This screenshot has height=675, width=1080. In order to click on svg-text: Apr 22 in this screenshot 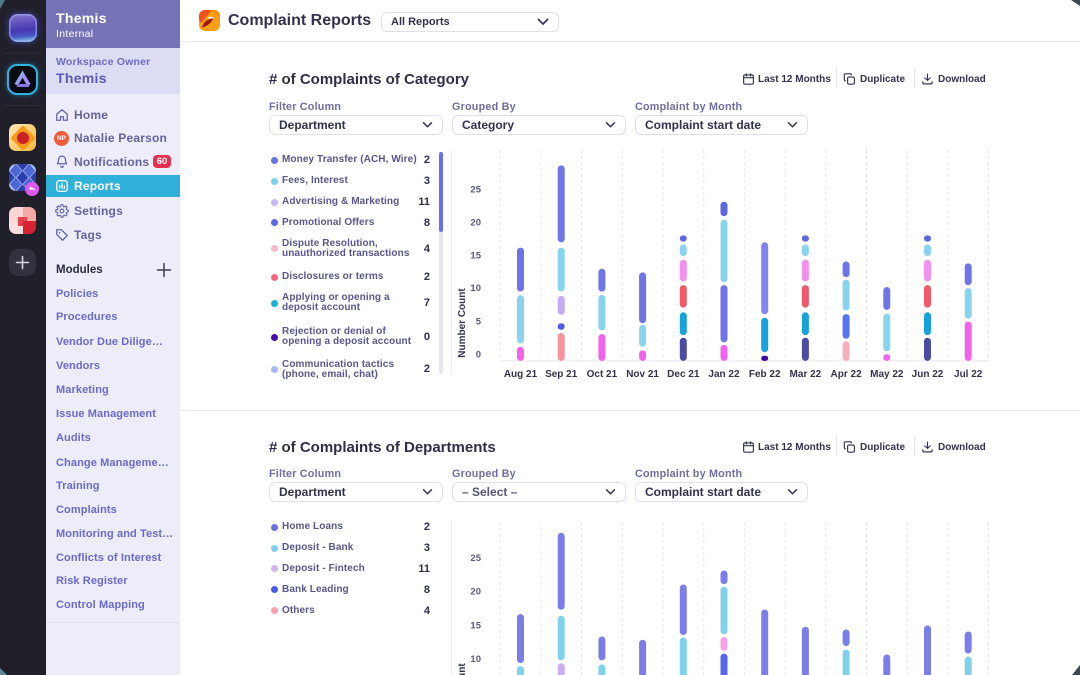, I will do `click(847, 374)`.